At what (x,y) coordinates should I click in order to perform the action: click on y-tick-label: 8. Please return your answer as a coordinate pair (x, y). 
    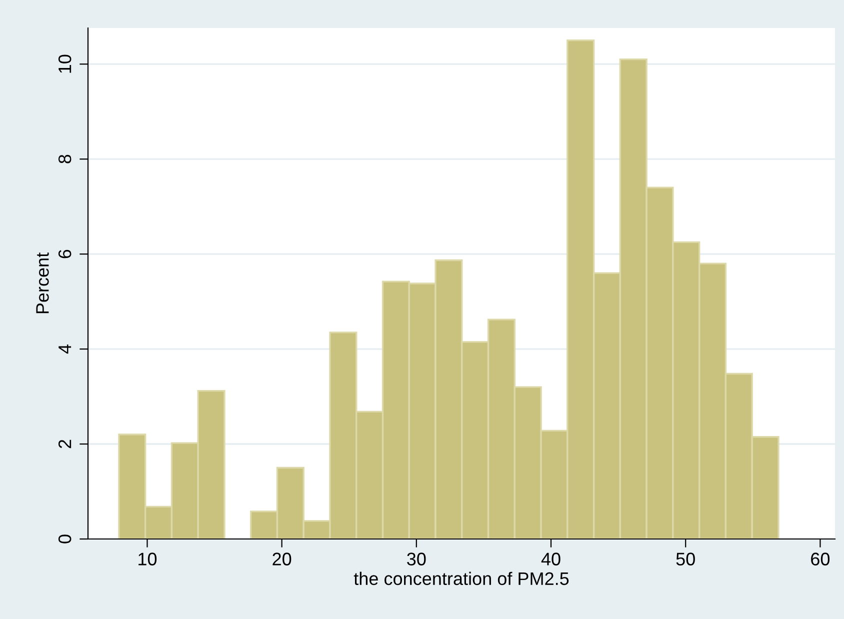
    Looking at the image, I should click on (65, 159).